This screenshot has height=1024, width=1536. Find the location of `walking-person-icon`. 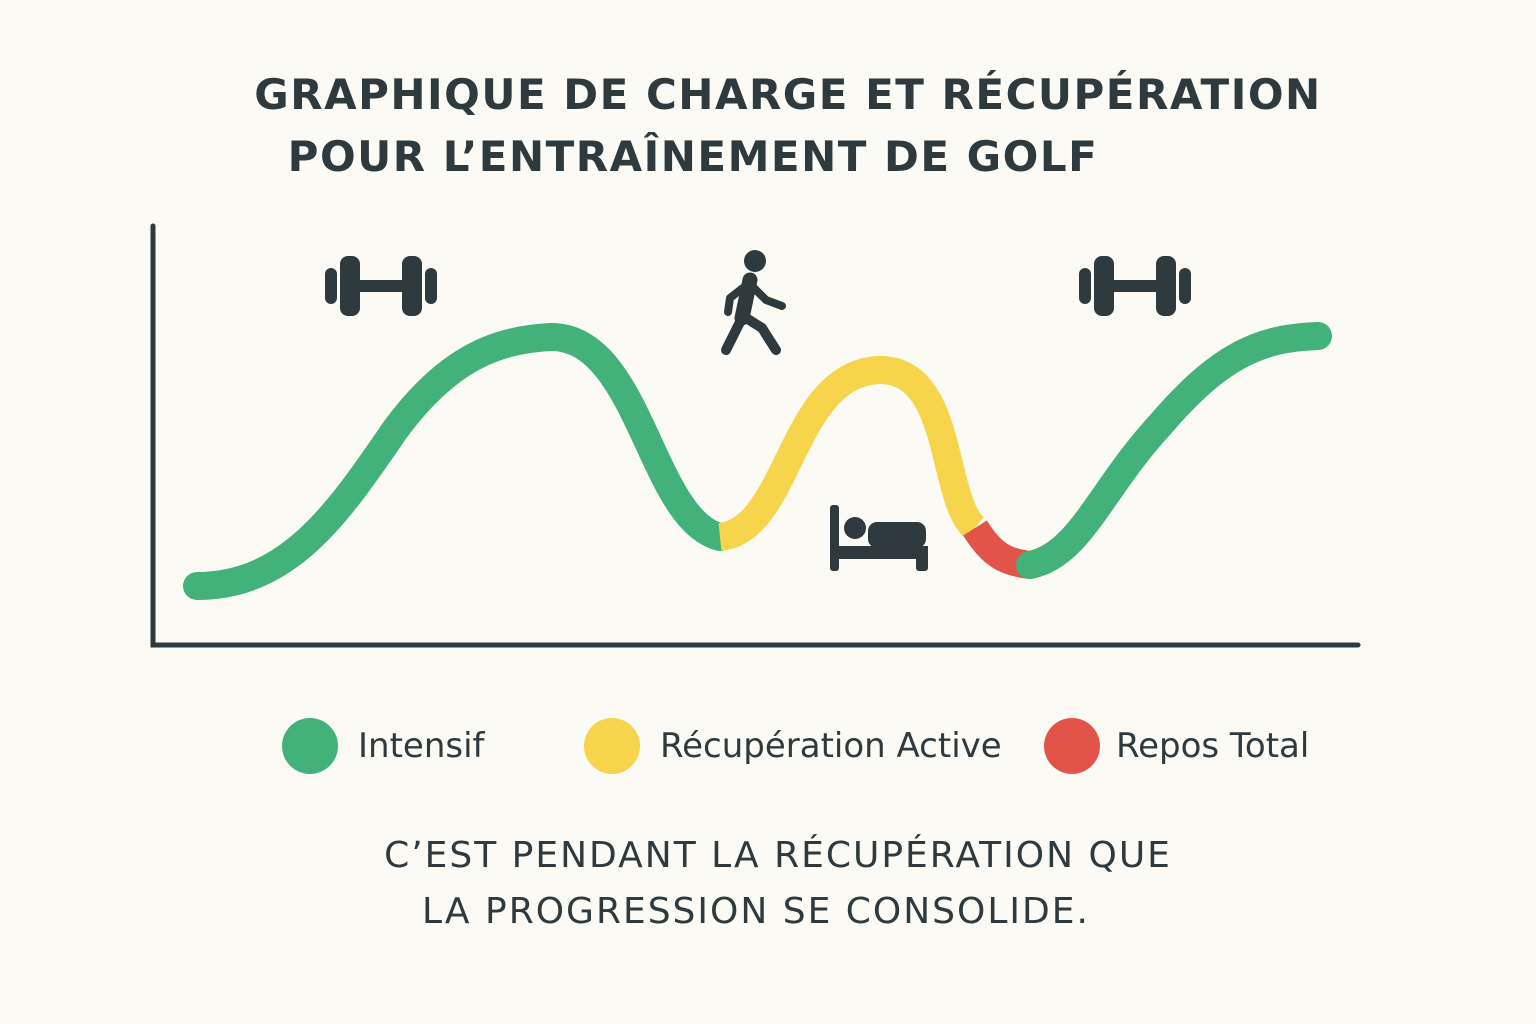

walking-person-icon is located at coordinates (753, 302).